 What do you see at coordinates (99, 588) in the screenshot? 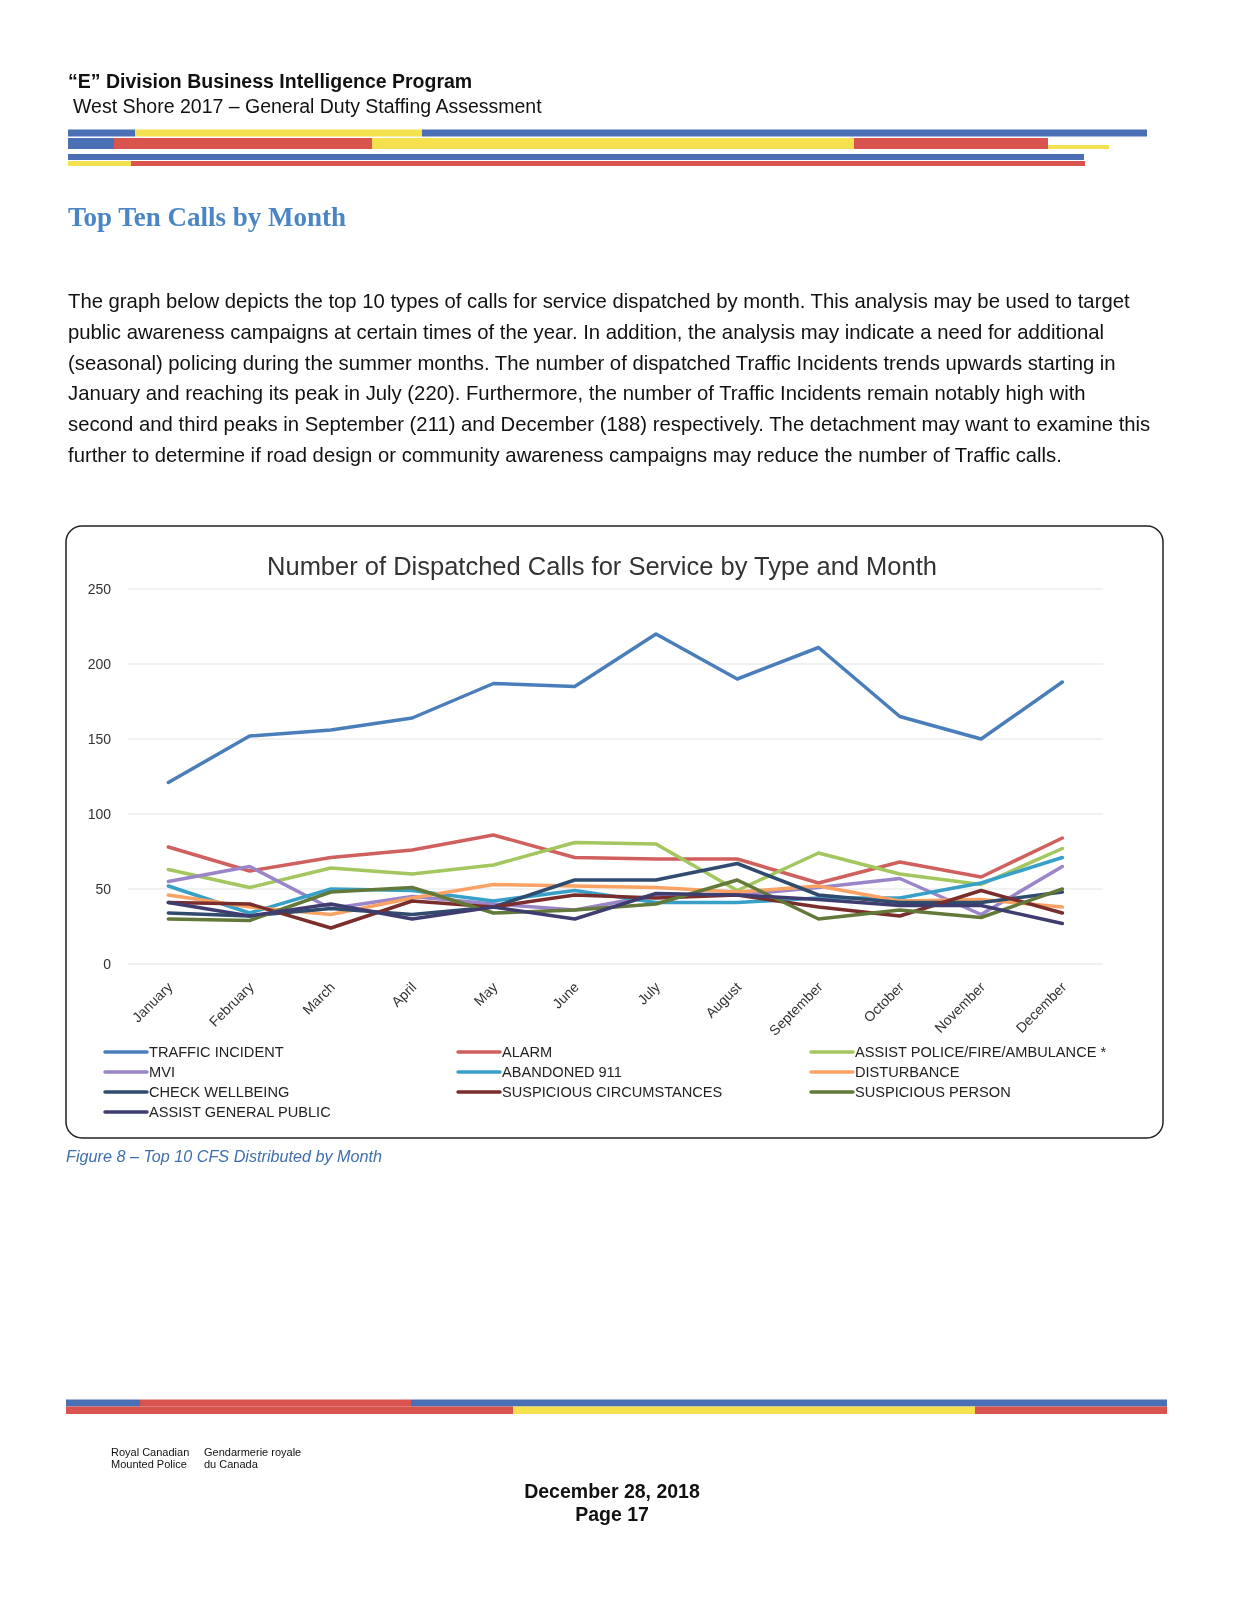
I see `y-tick-label: 250` at bounding box center [99, 588].